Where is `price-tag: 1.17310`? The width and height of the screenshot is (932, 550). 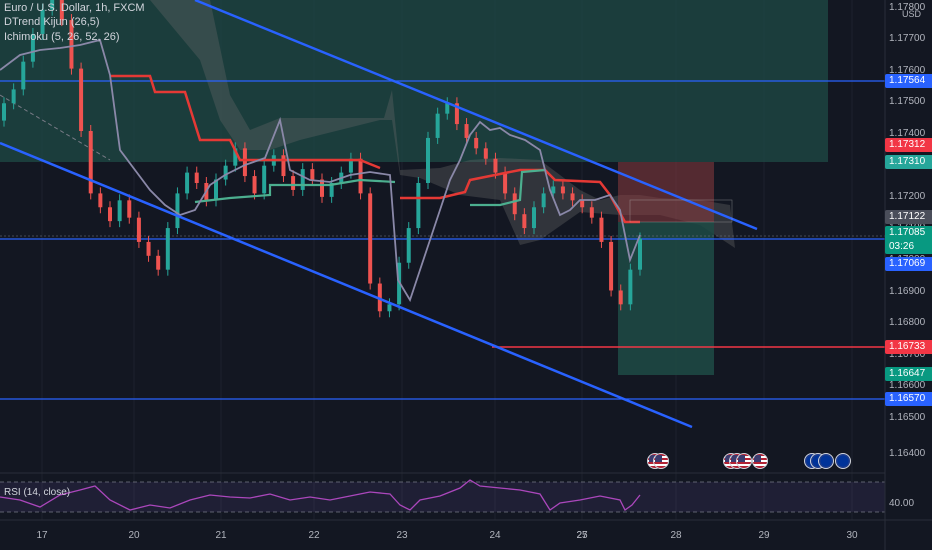 price-tag: 1.17310 is located at coordinates (908, 162).